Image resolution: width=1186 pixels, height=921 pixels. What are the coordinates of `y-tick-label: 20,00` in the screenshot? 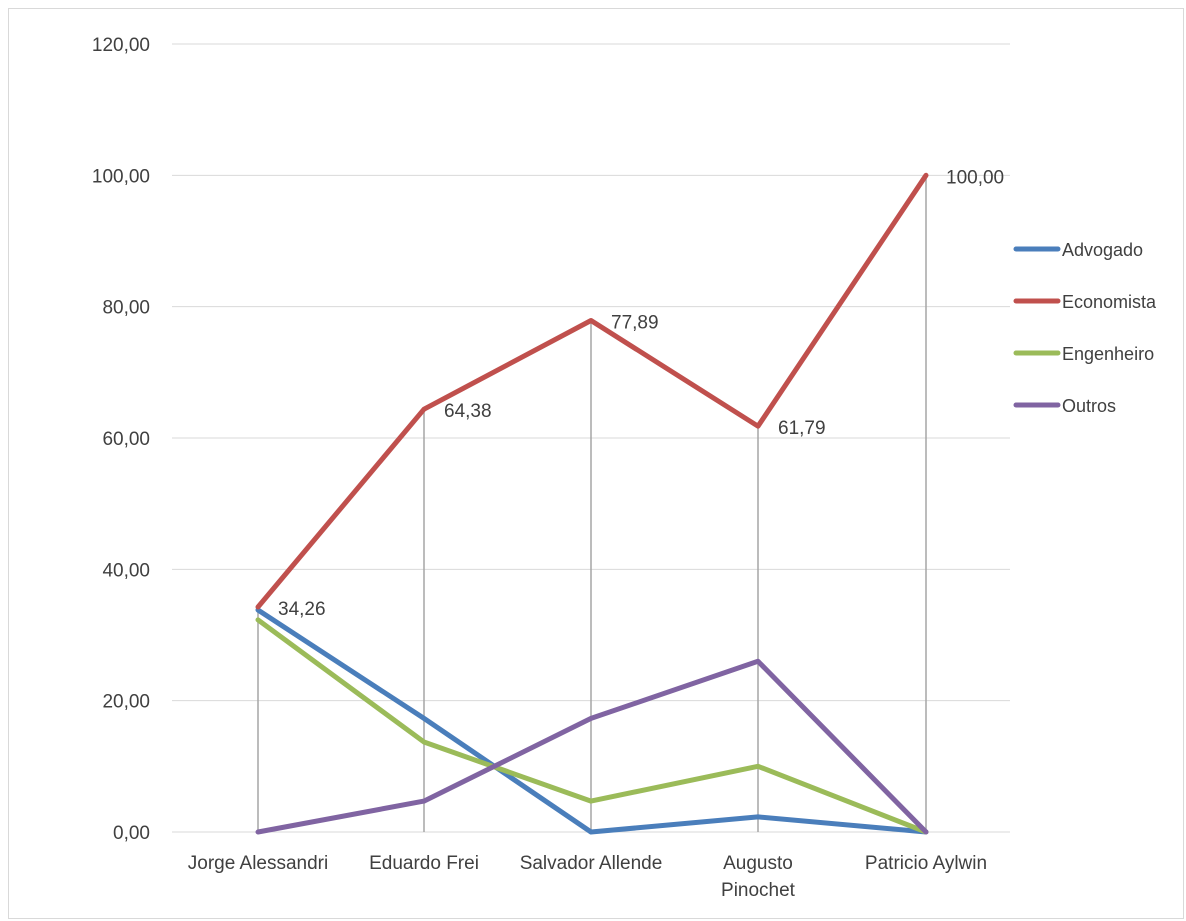 It's located at (126, 702).